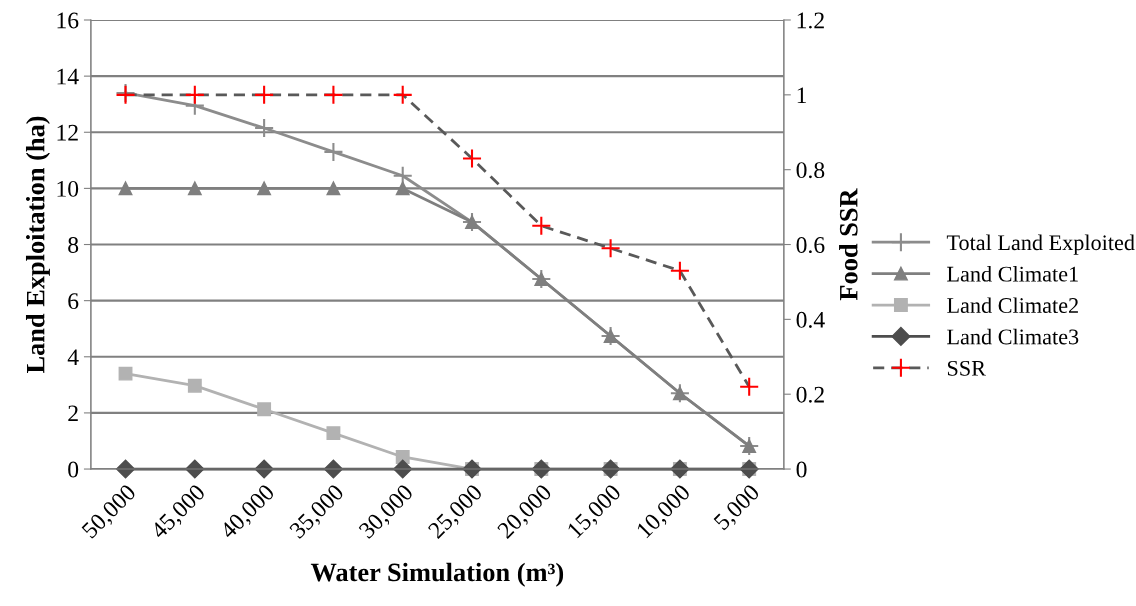 Image resolution: width=1136 pixels, height=606 pixels. I want to click on legend-label: Land Climate1, so click(1012, 273).